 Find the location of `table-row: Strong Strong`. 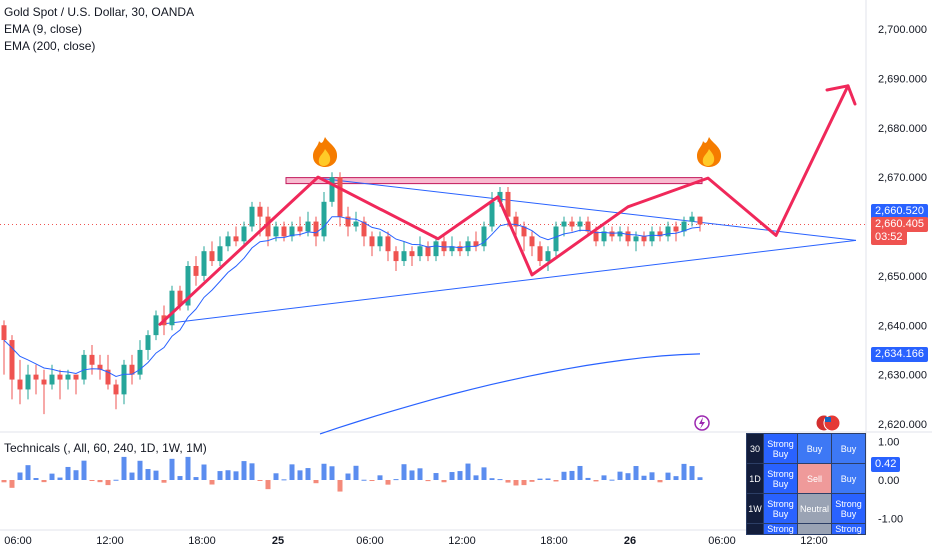

table-row: Strong Strong is located at coordinates (806, 529).